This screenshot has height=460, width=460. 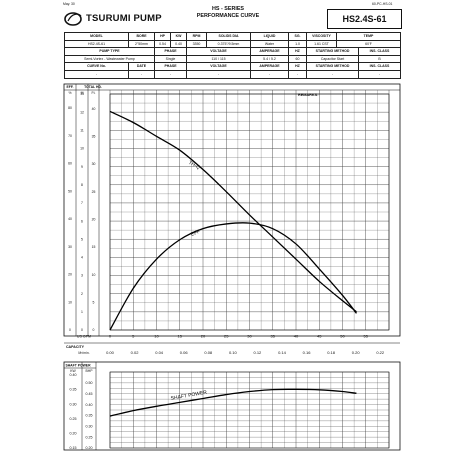 What do you see at coordinates (83, 353) in the screenshot?
I see `capacity-unit: M³/min.` at bounding box center [83, 353].